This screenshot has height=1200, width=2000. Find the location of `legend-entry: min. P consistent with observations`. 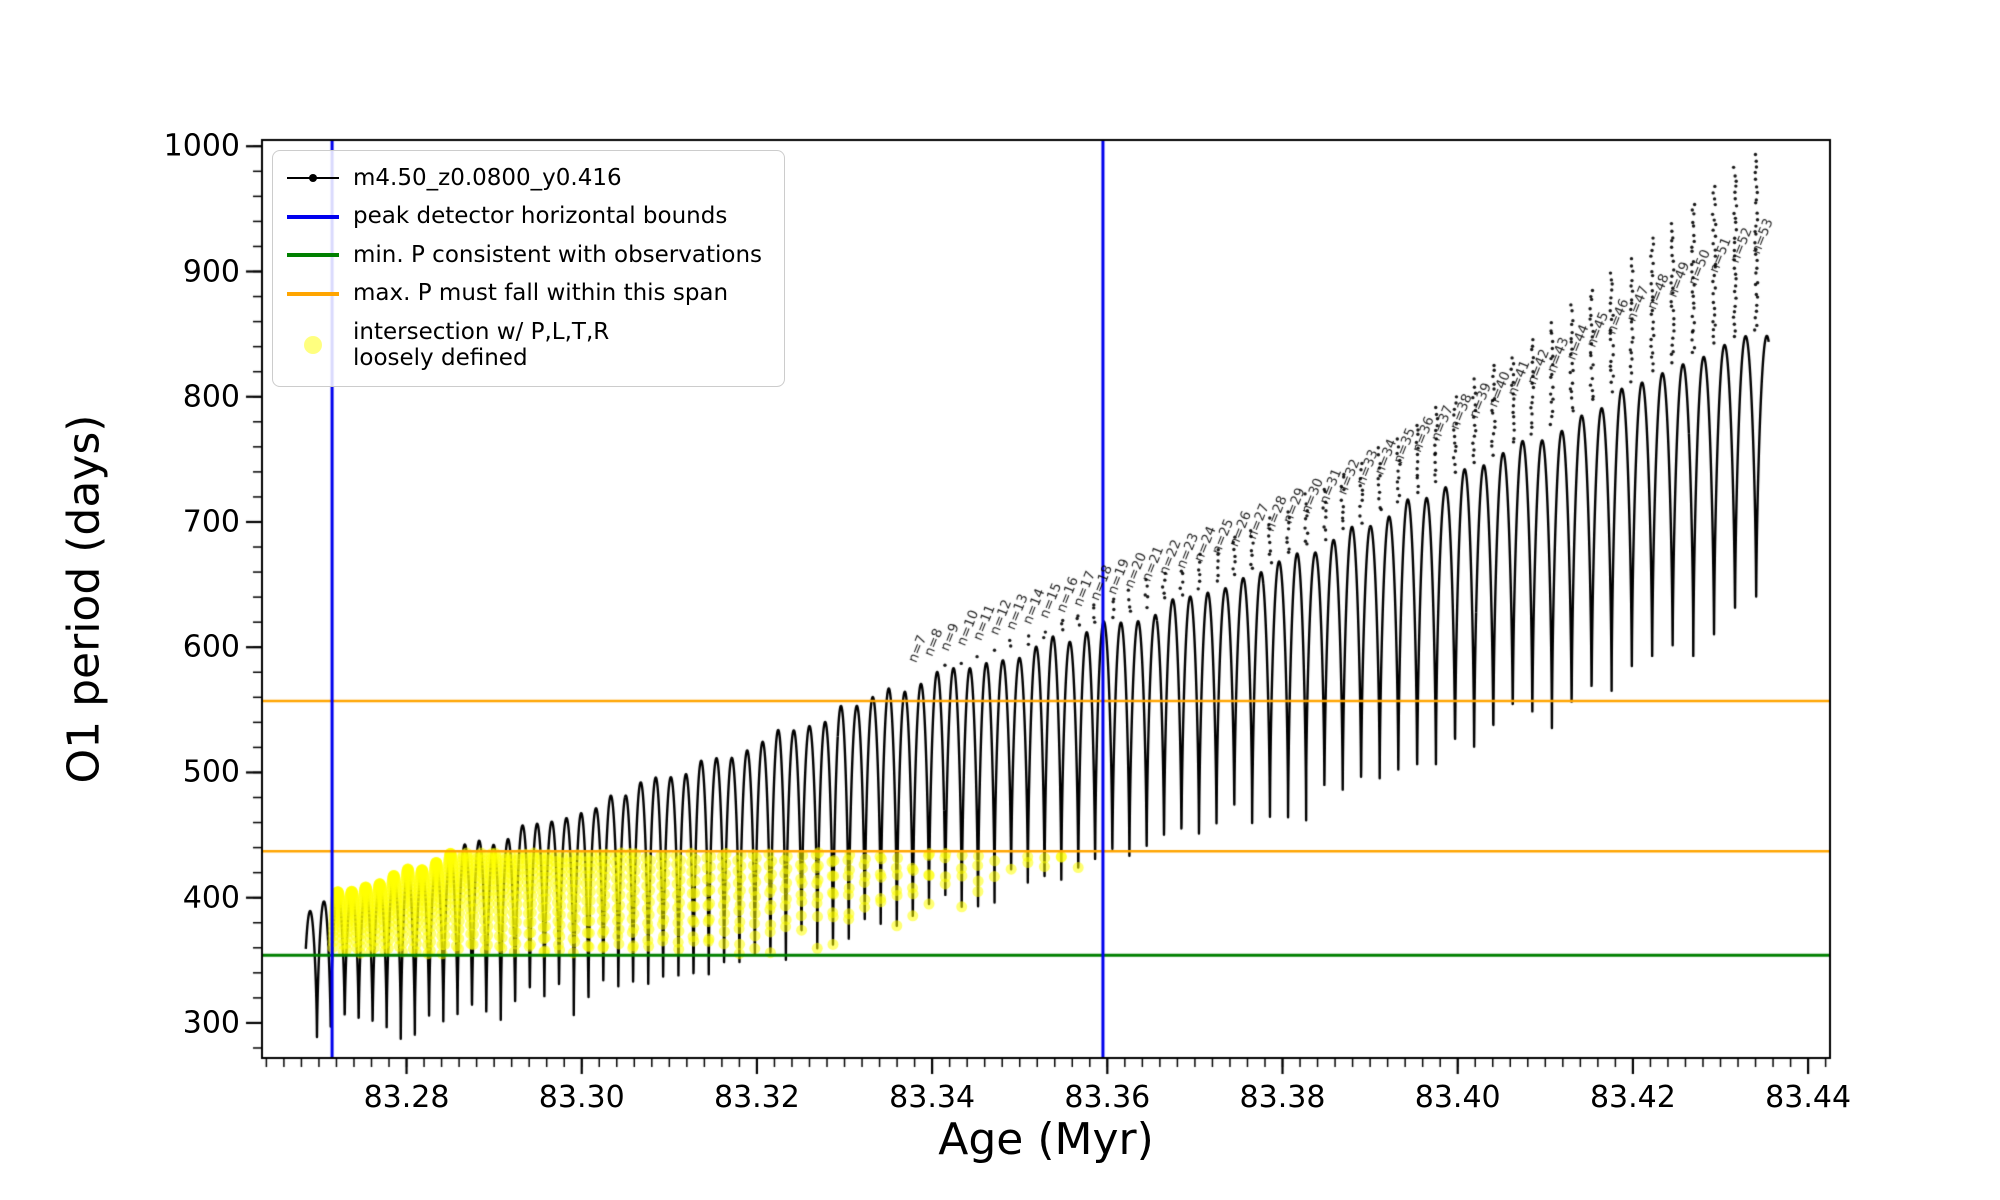

legend-entry: min. P consistent with observations is located at coordinates (524, 255).